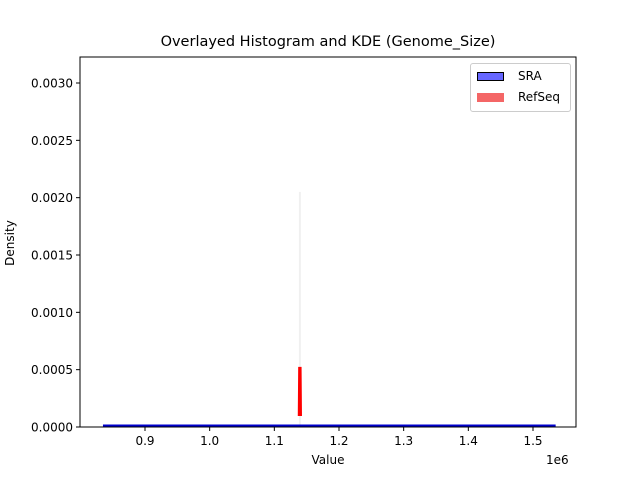  I want to click on x-axis-label: Value, so click(328, 460).